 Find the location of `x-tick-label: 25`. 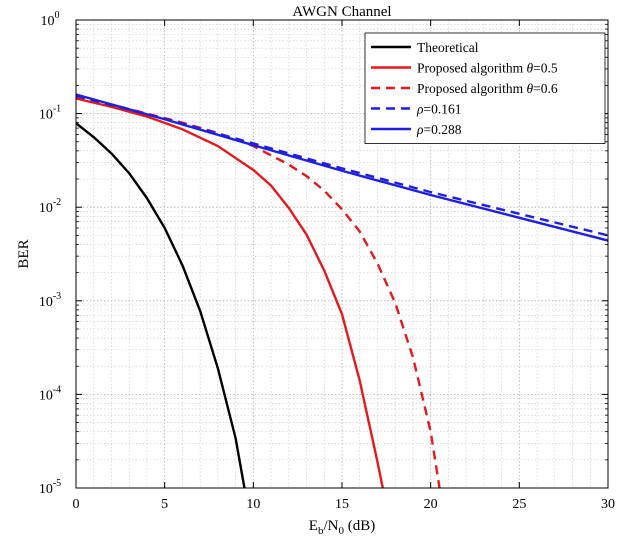

x-tick-label: 25 is located at coordinates (519, 504).